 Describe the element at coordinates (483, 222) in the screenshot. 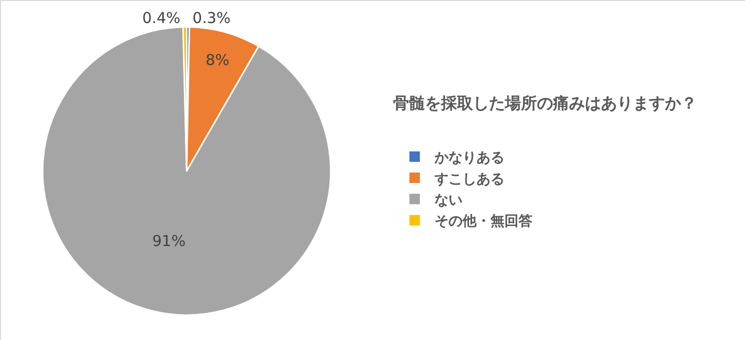

I see `legend-label: その他・無回答` at that location.